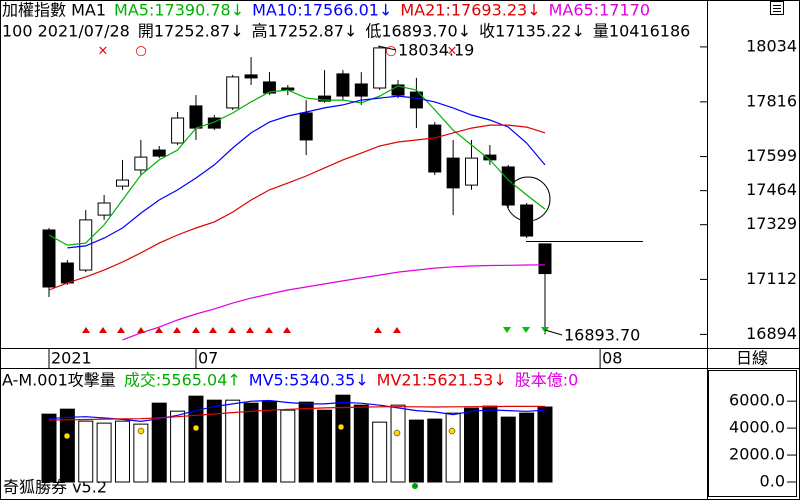  I want to click on volume-dots, so click(259, 431).